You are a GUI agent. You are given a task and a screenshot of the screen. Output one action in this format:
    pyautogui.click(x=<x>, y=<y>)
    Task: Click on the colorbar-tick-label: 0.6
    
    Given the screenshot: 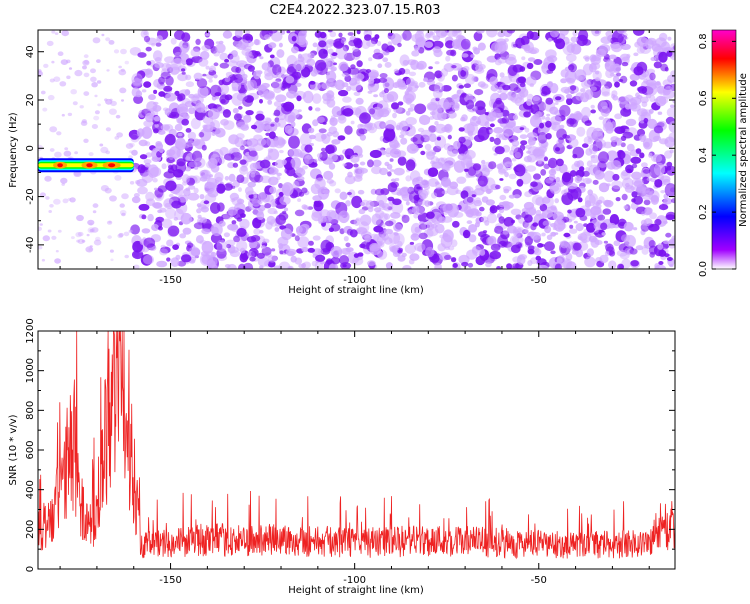 What is the action you would take?
    pyautogui.click(x=703, y=98)
    